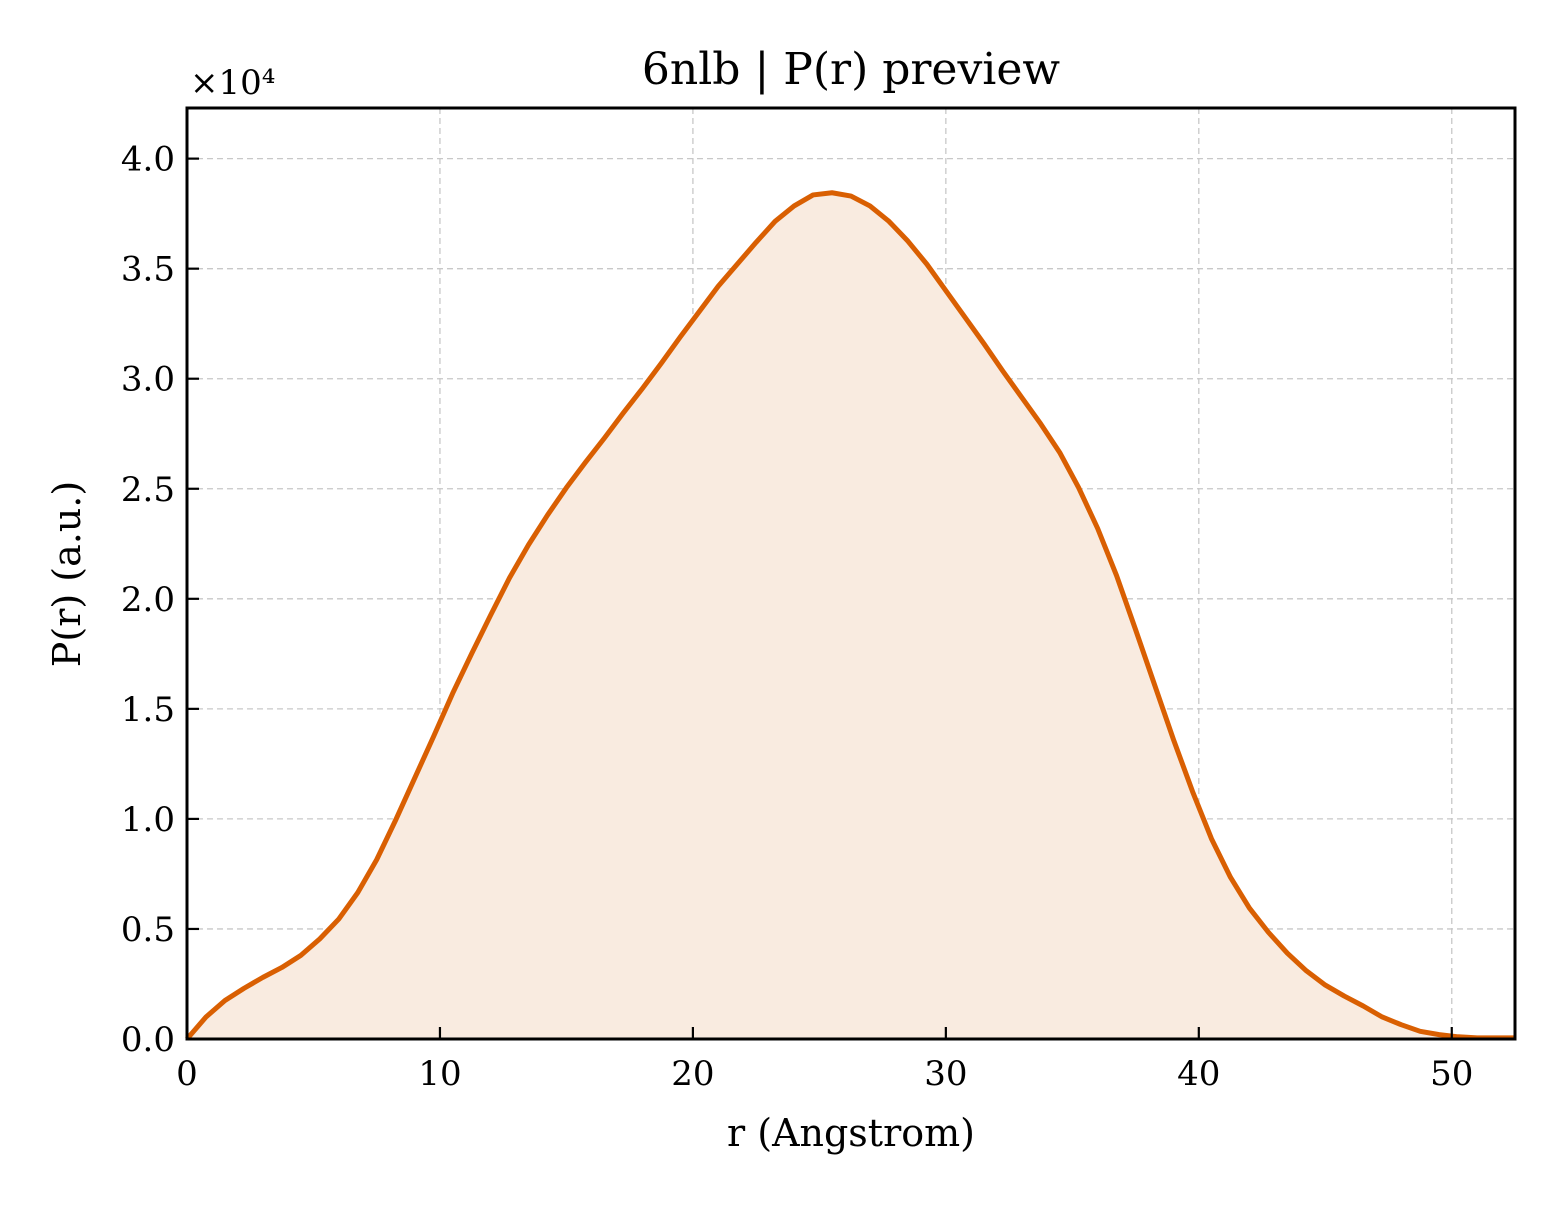 This screenshot has height=1205, width=1560. Describe the element at coordinates (148, 930) in the screenshot. I see `y-tick-label: 0.5` at that location.